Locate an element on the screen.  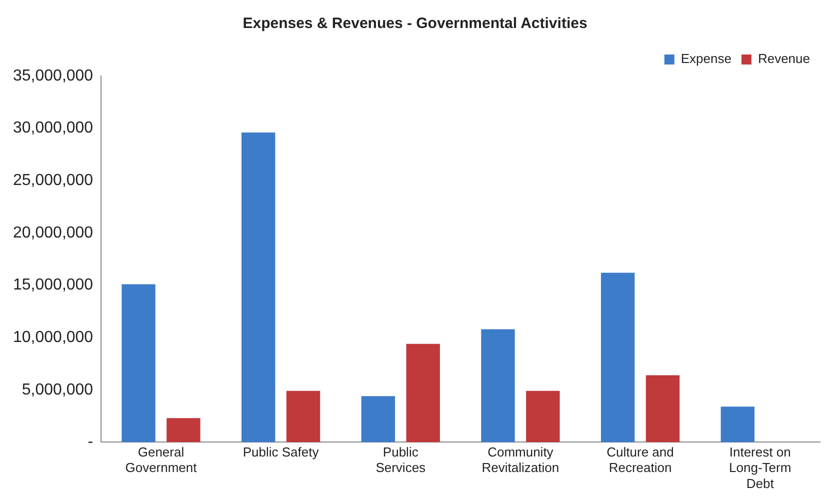
y-tick-label: 15,000,000 is located at coordinates (53, 285).